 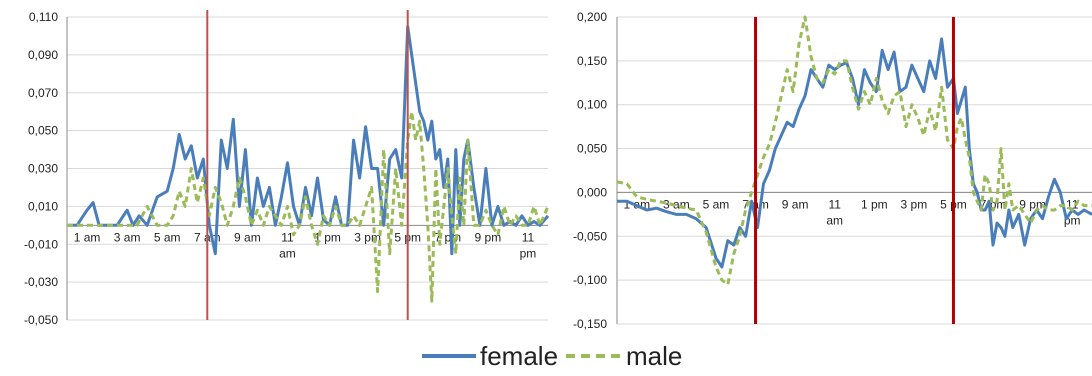 I want to click on x-tick-label: 1 am, so click(x=87, y=237).